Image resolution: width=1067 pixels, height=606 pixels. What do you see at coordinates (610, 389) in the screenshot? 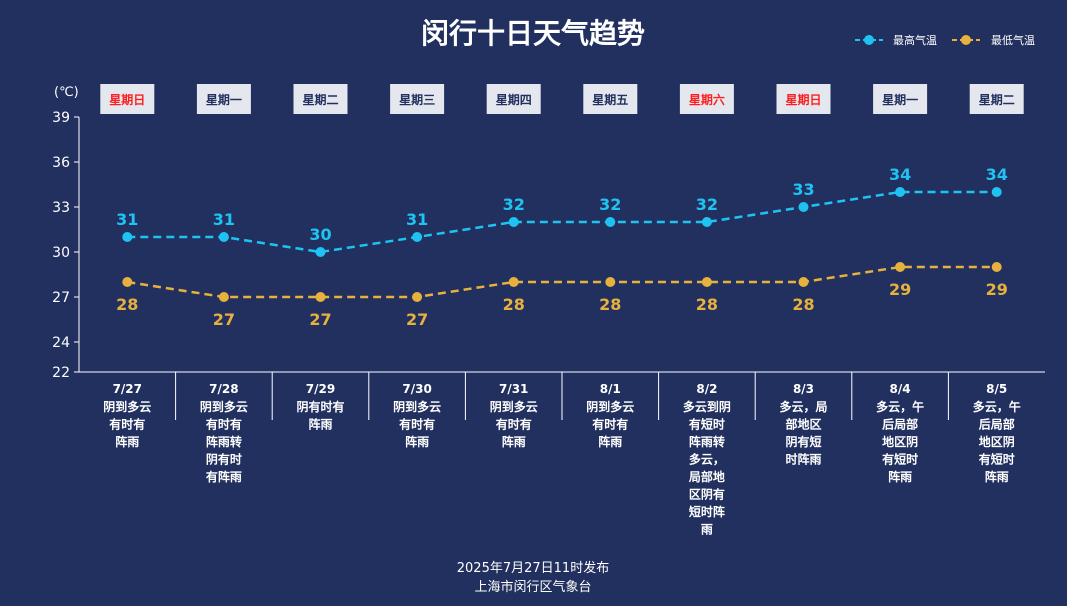
I see `date-label: 8/1` at bounding box center [610, 389].